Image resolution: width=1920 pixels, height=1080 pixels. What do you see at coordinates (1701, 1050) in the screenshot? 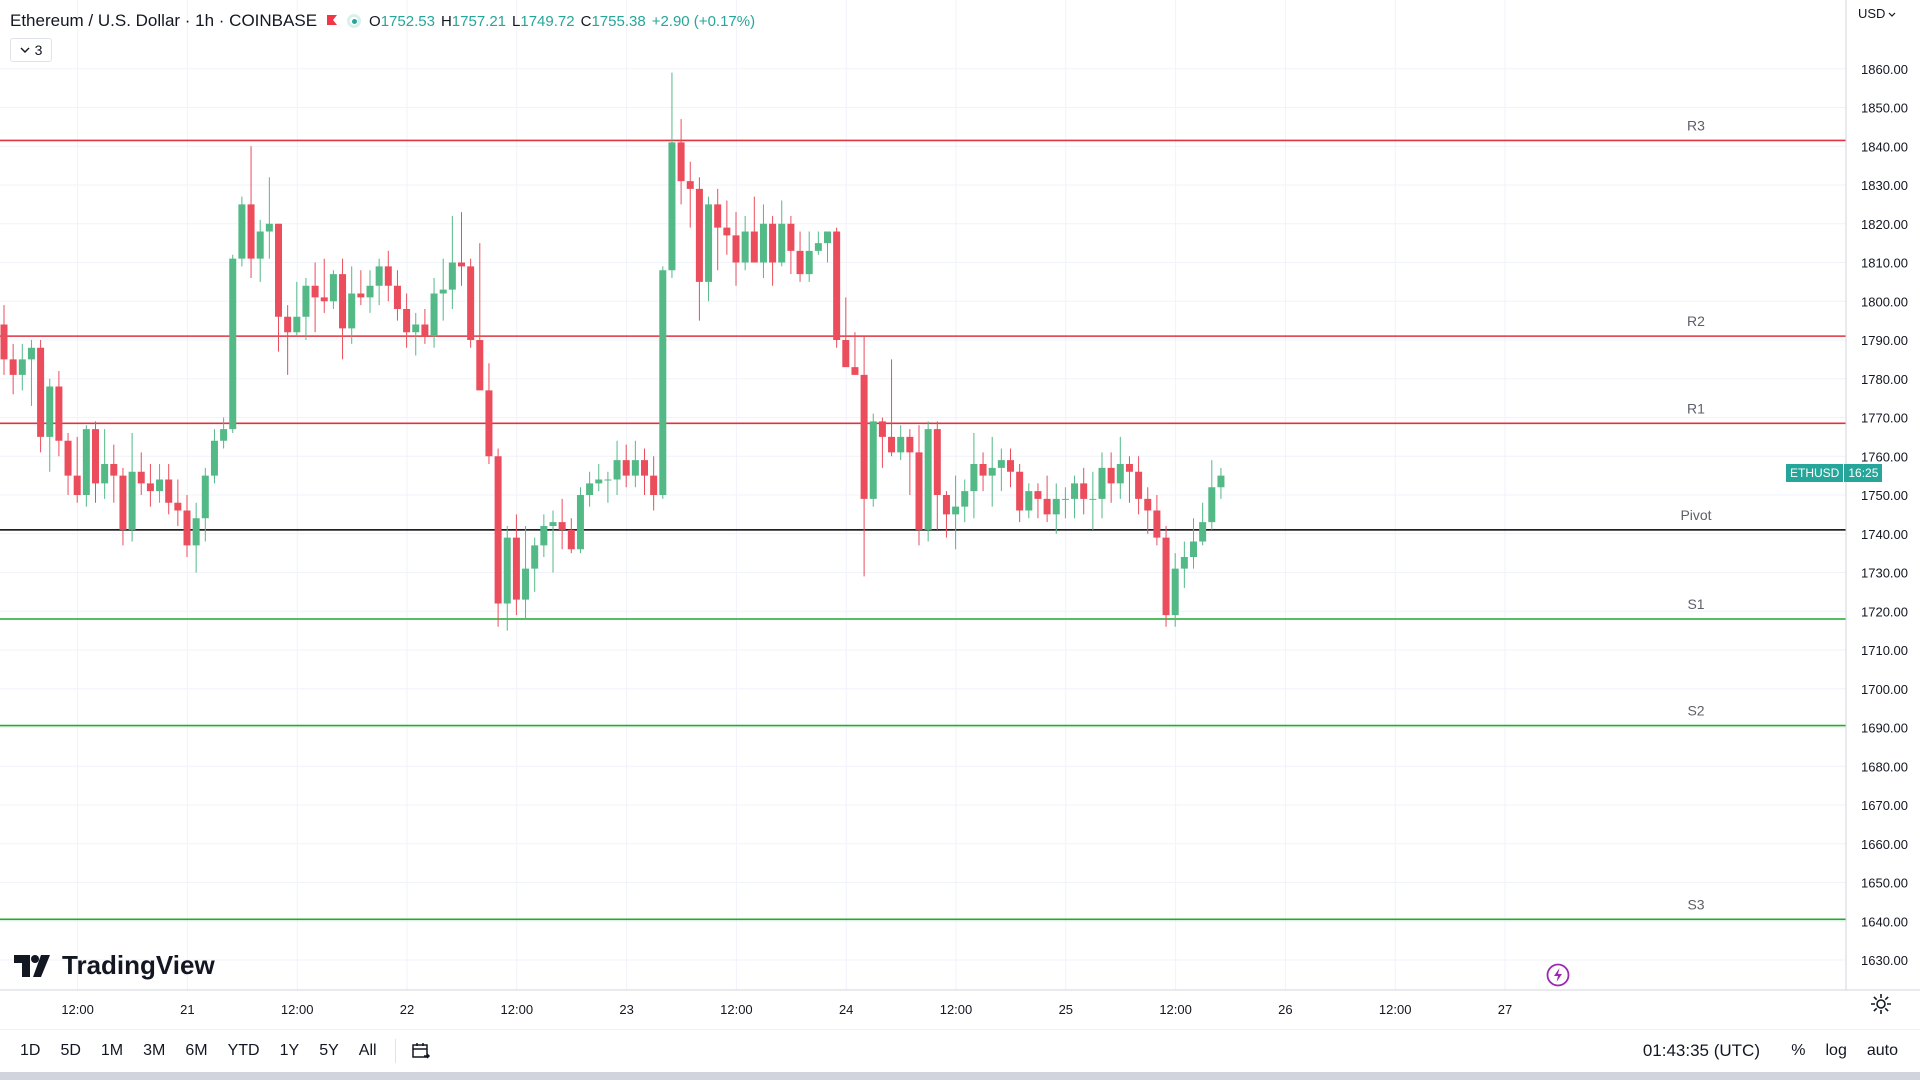
I see `utc-clock: 01:43:35 (UTC)` at bounding box center [1701, 1050].